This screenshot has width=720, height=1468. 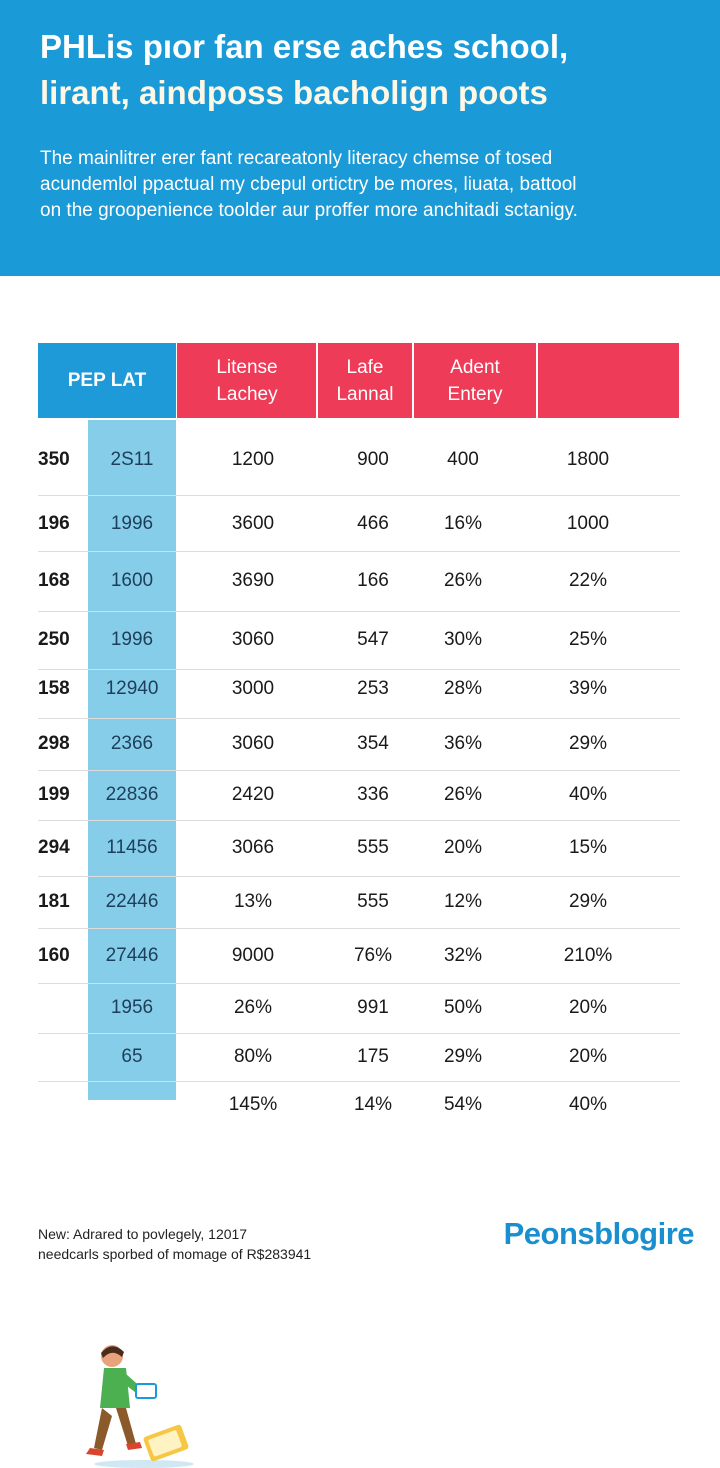 What do you see at coordinates (373, 955) in the screenshot?
I see `table-cell: 76%` at bounding box center [373, 955].